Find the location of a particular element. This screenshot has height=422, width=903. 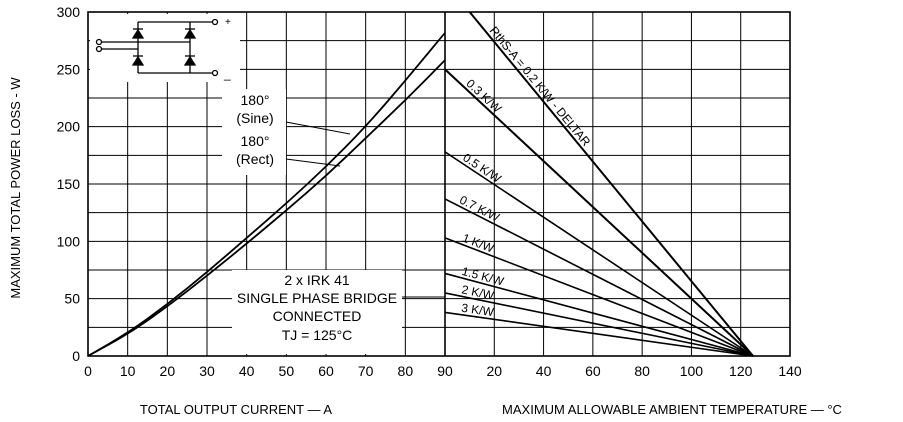

x-tick-label-right: 140 is located at coordinates (790, 371).